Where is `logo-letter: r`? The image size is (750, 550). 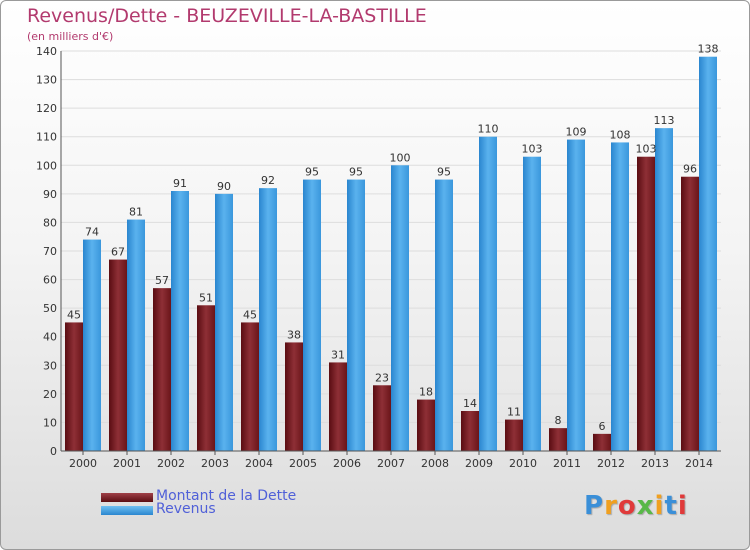 logo-letter: r is located at coordinates (611, 506).